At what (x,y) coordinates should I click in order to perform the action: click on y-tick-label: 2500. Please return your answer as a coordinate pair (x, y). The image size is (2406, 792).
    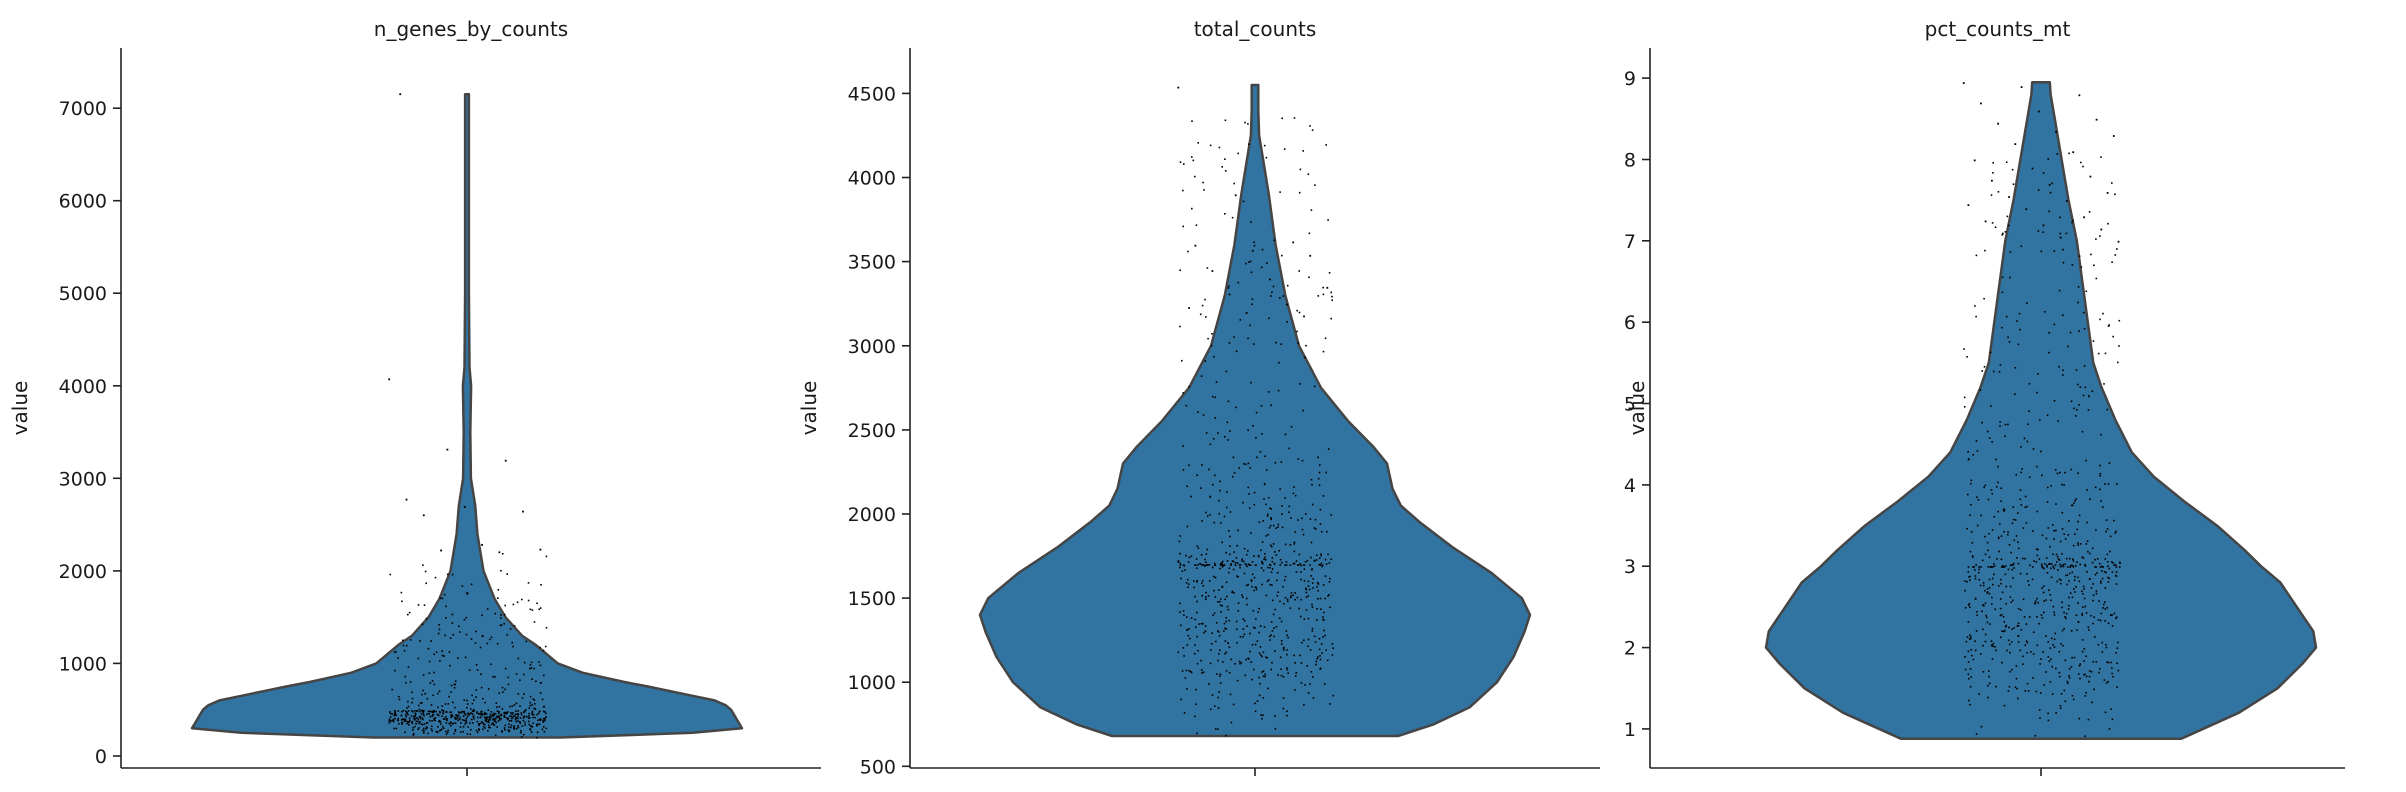
    Looking at the image, I should click on (872, 431).